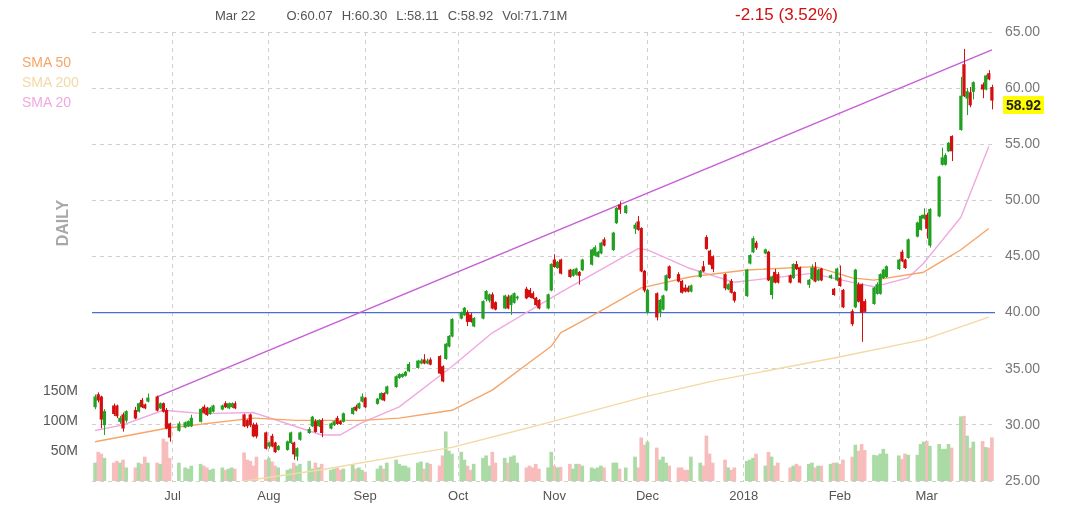 The height and width of the screenshot is (515, 1076). I want to click on x-tick-label: Sep, so click(365, 496).